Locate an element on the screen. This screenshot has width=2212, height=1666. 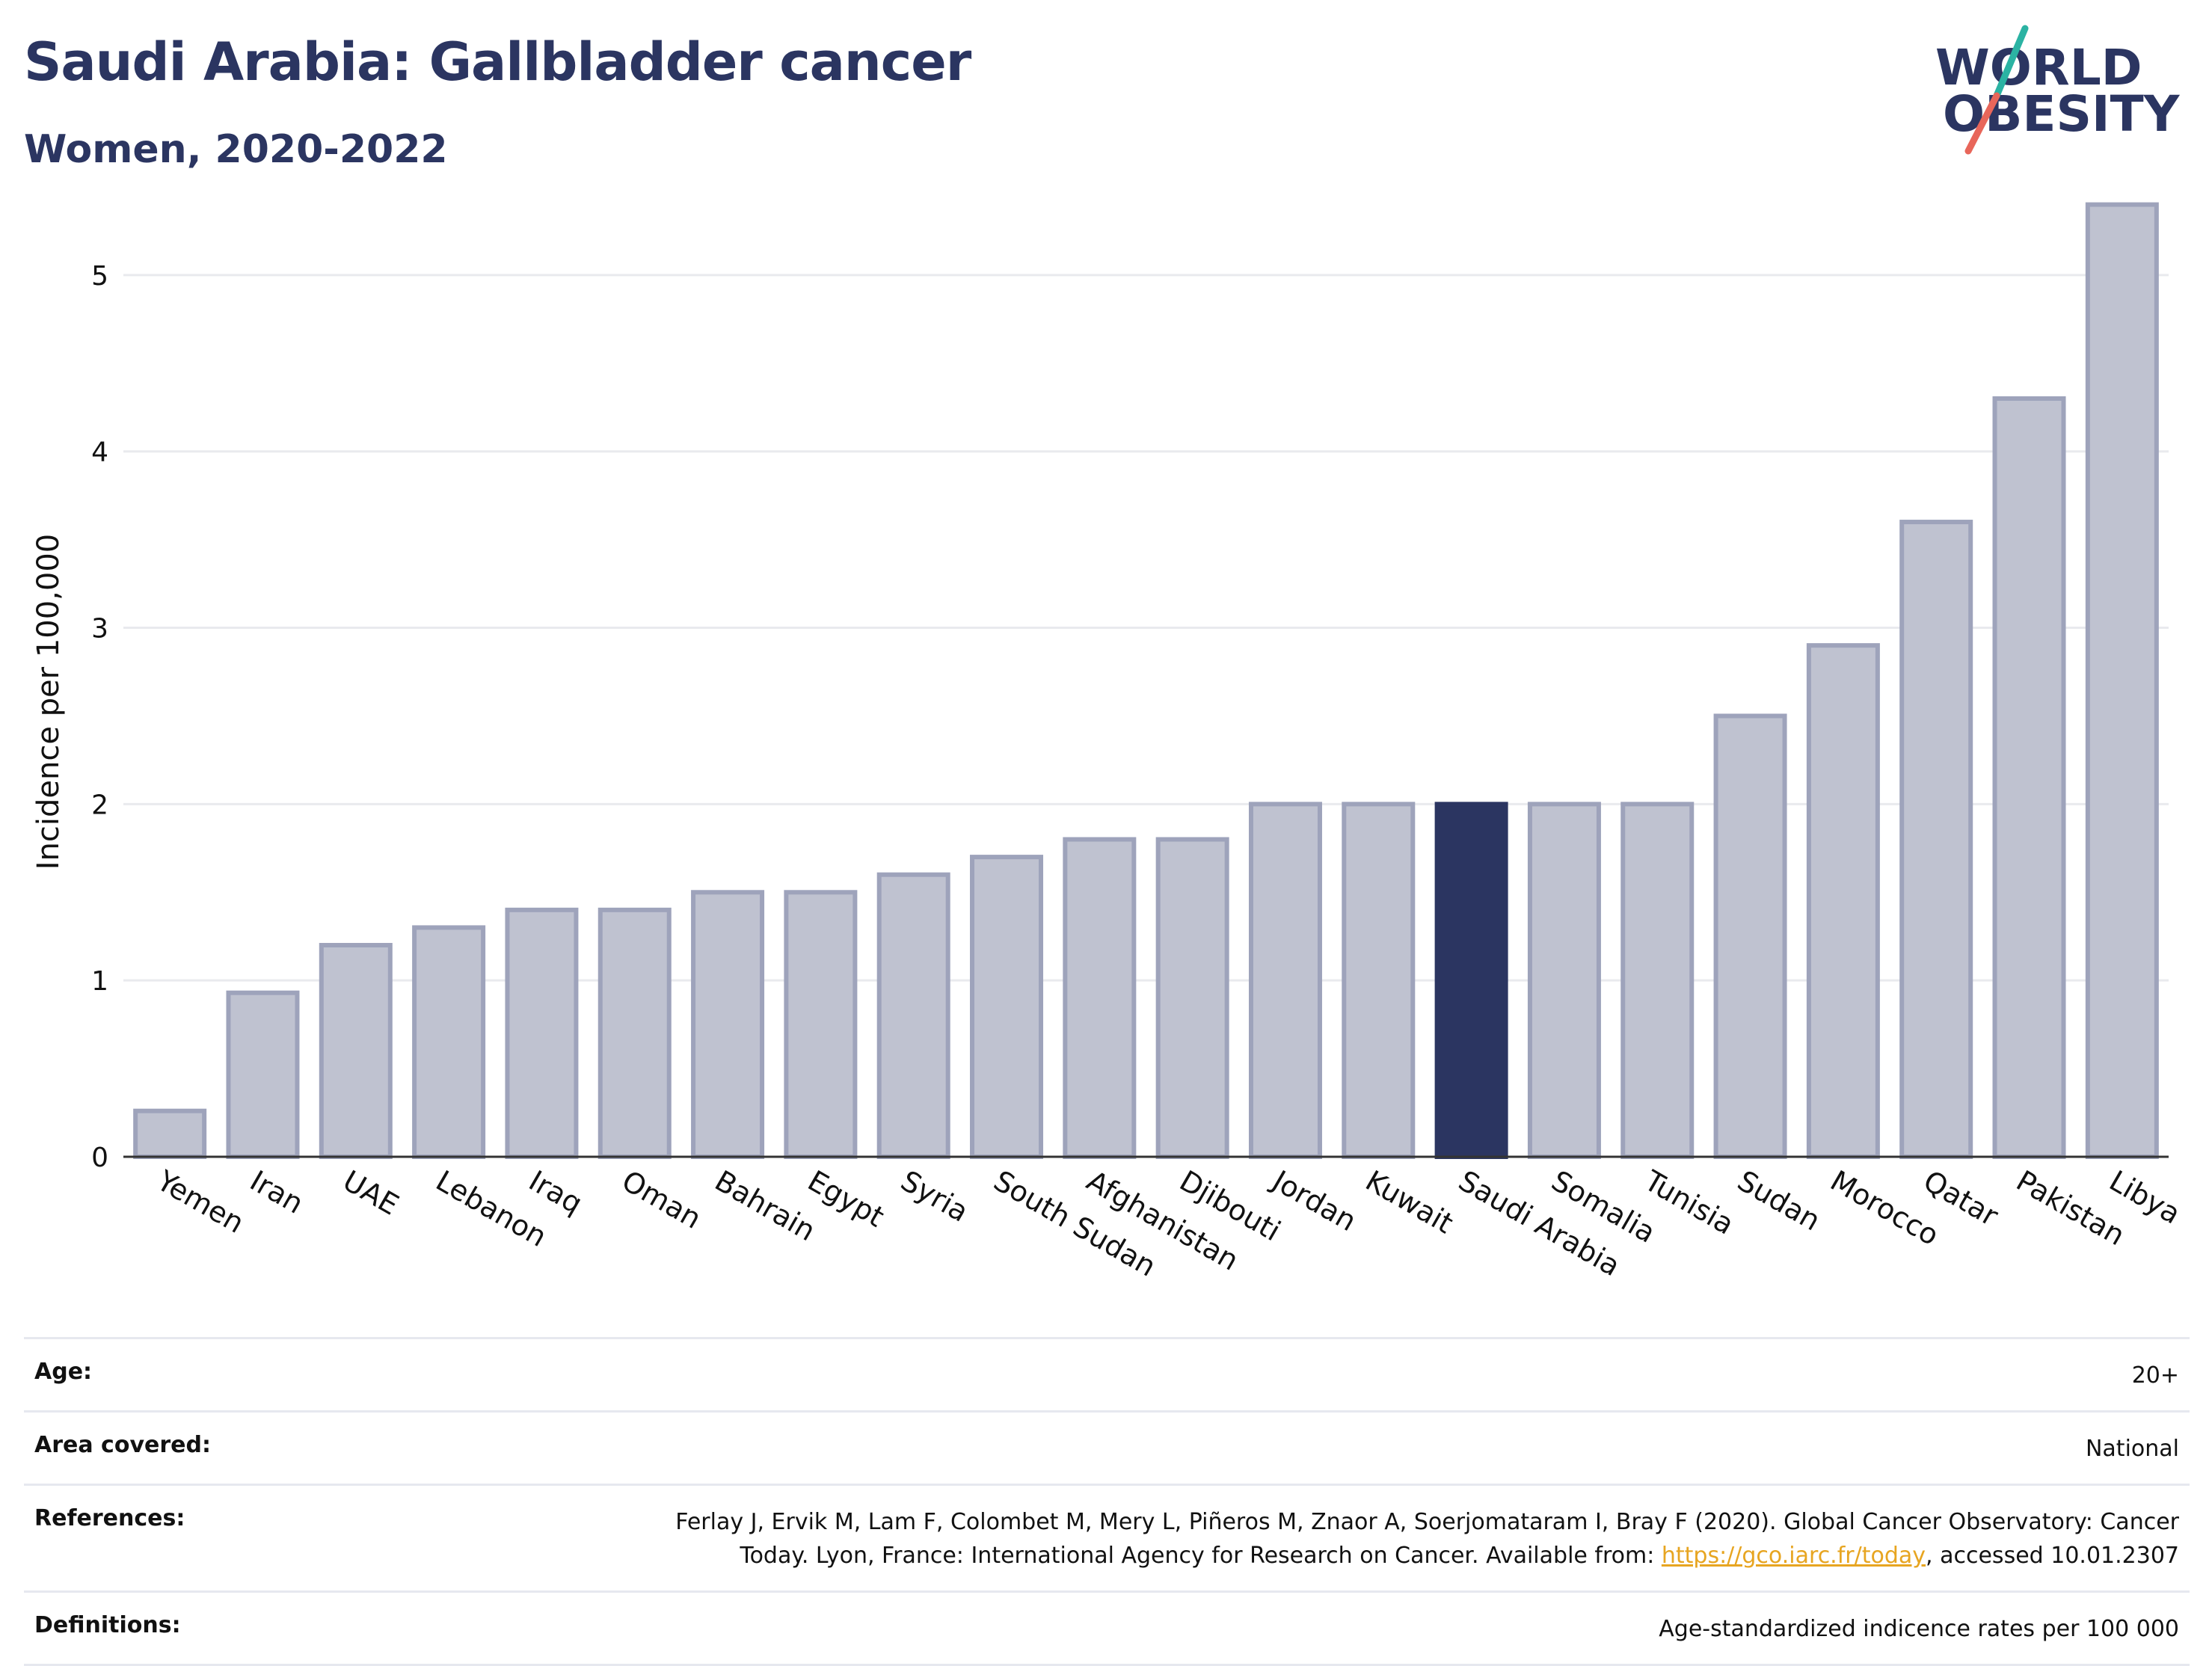
y-tick-label: 0 is located at coordinates (99, 1158).